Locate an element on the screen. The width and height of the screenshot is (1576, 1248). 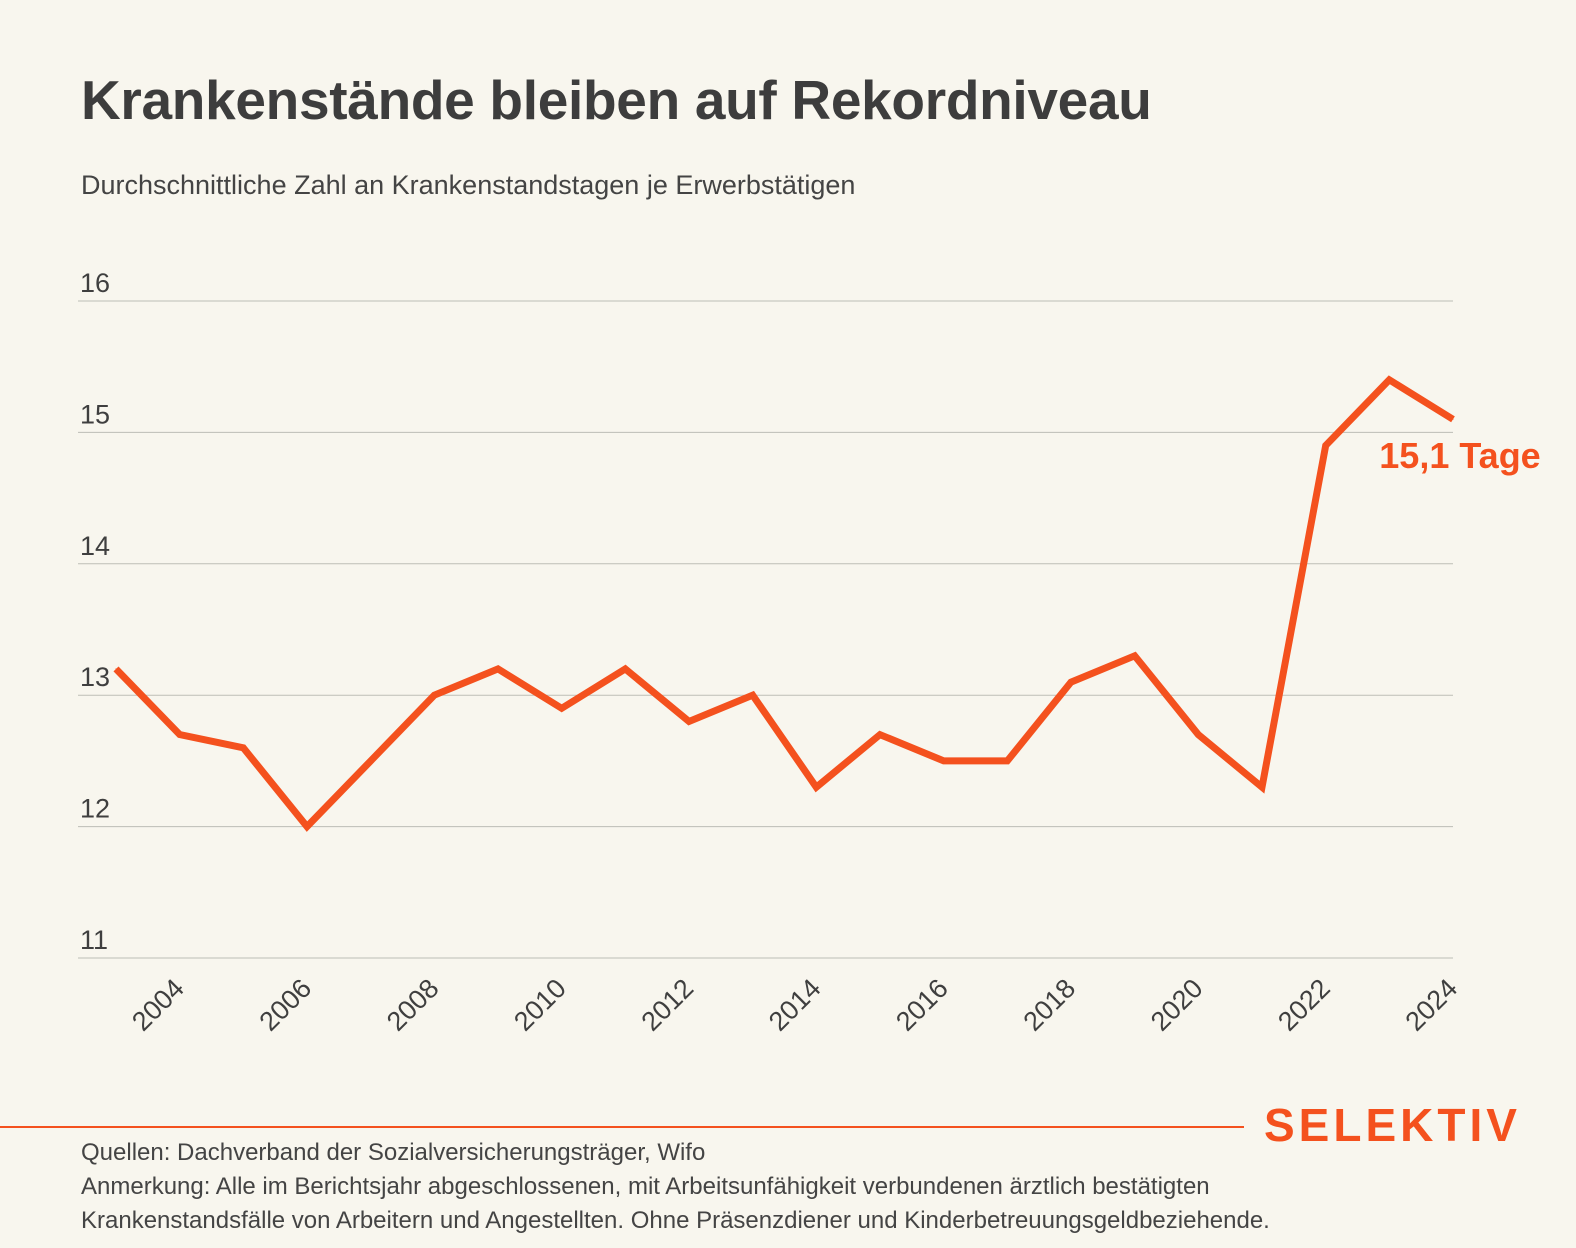
x-tick-label: 2004 is located at coordinates (158, 1005).